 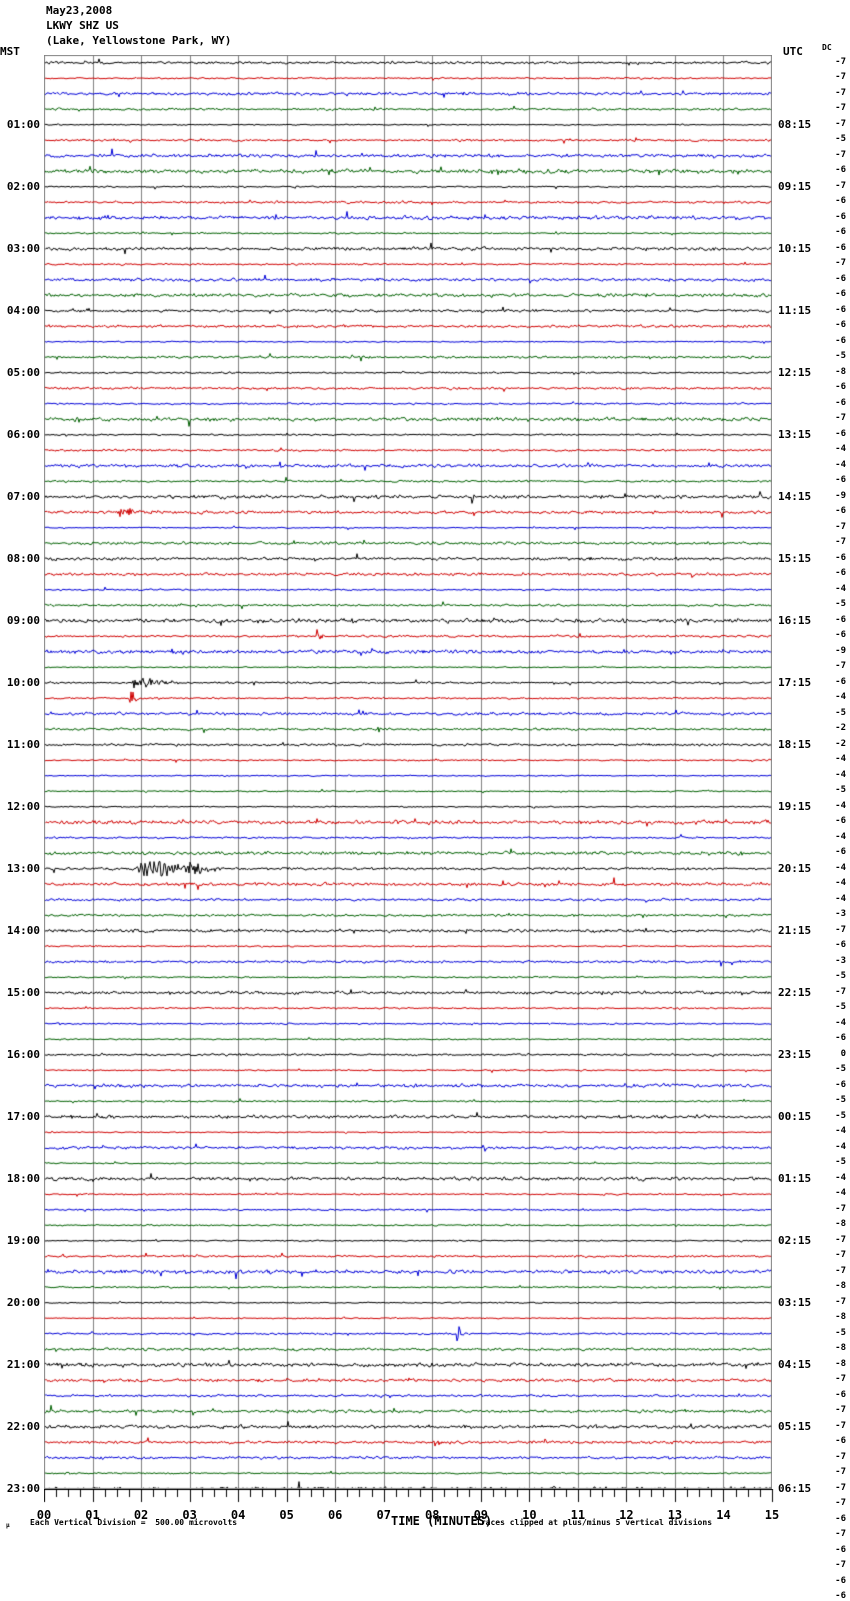 What do you see at coordinates (840, 604) in the screenshot?
I see `dc-value-35: -5` at bounding box center [840, 604].